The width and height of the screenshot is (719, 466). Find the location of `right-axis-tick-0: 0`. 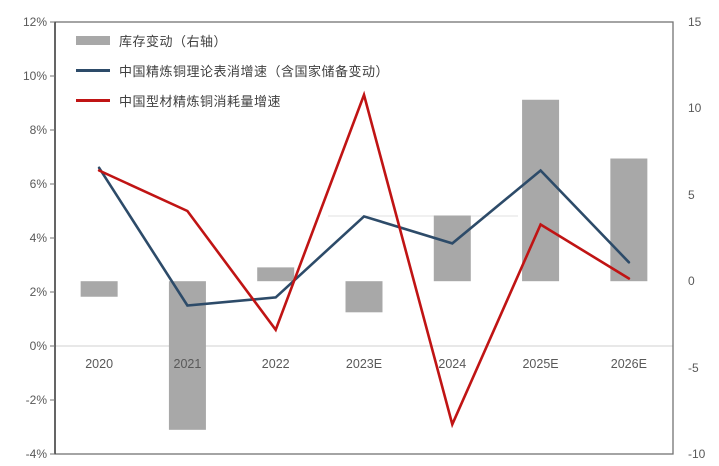

right-axis-tick-0: 0 is located at coordinates (691, 281).